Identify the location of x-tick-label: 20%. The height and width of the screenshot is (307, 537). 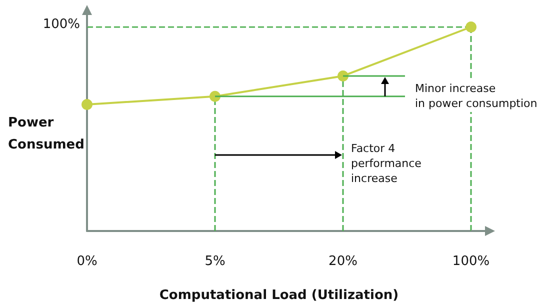
(343, 261).